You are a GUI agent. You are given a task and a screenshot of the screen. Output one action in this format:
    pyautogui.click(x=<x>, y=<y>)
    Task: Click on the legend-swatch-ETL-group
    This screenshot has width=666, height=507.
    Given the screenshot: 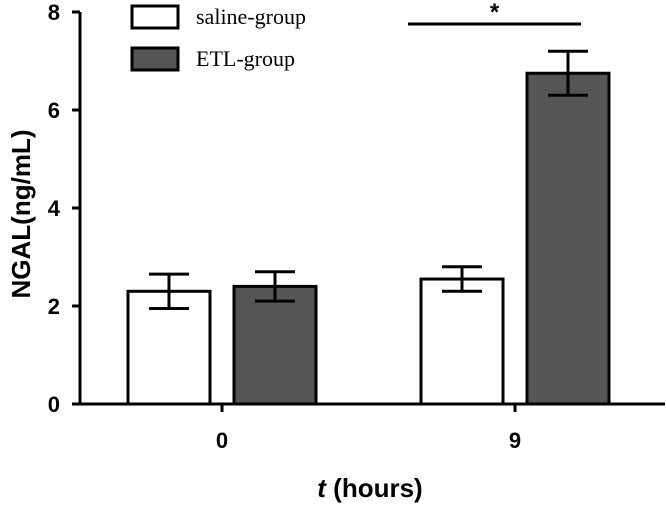 What is the action you would take?
    pyautogui.click(x=155, y=59)
    